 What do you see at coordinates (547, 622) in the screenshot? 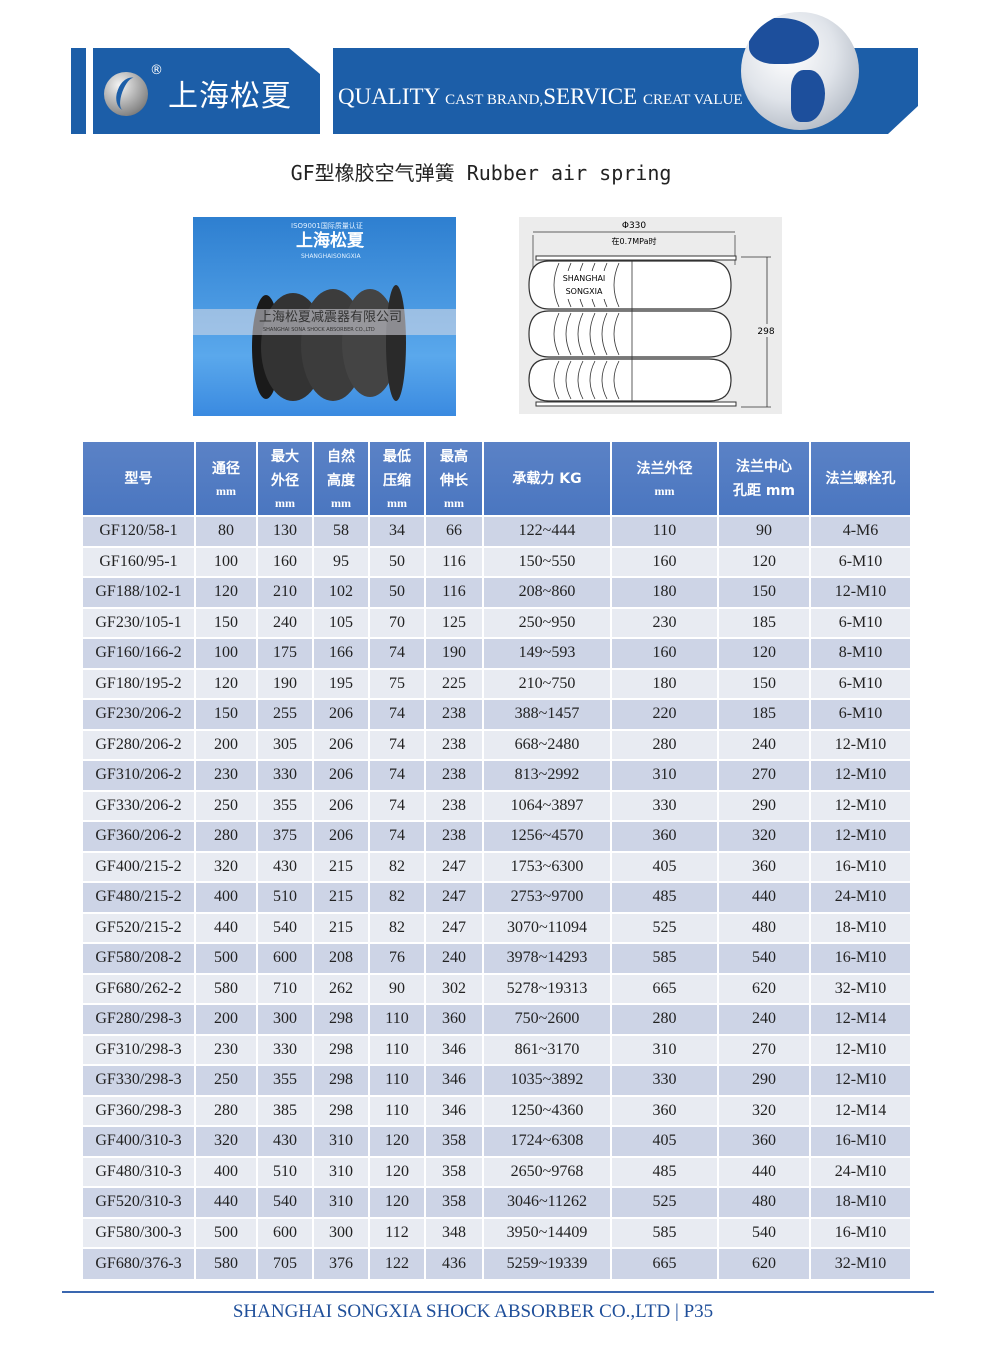
I see `table-cell: 250~950` at bounding box center [547, 622].